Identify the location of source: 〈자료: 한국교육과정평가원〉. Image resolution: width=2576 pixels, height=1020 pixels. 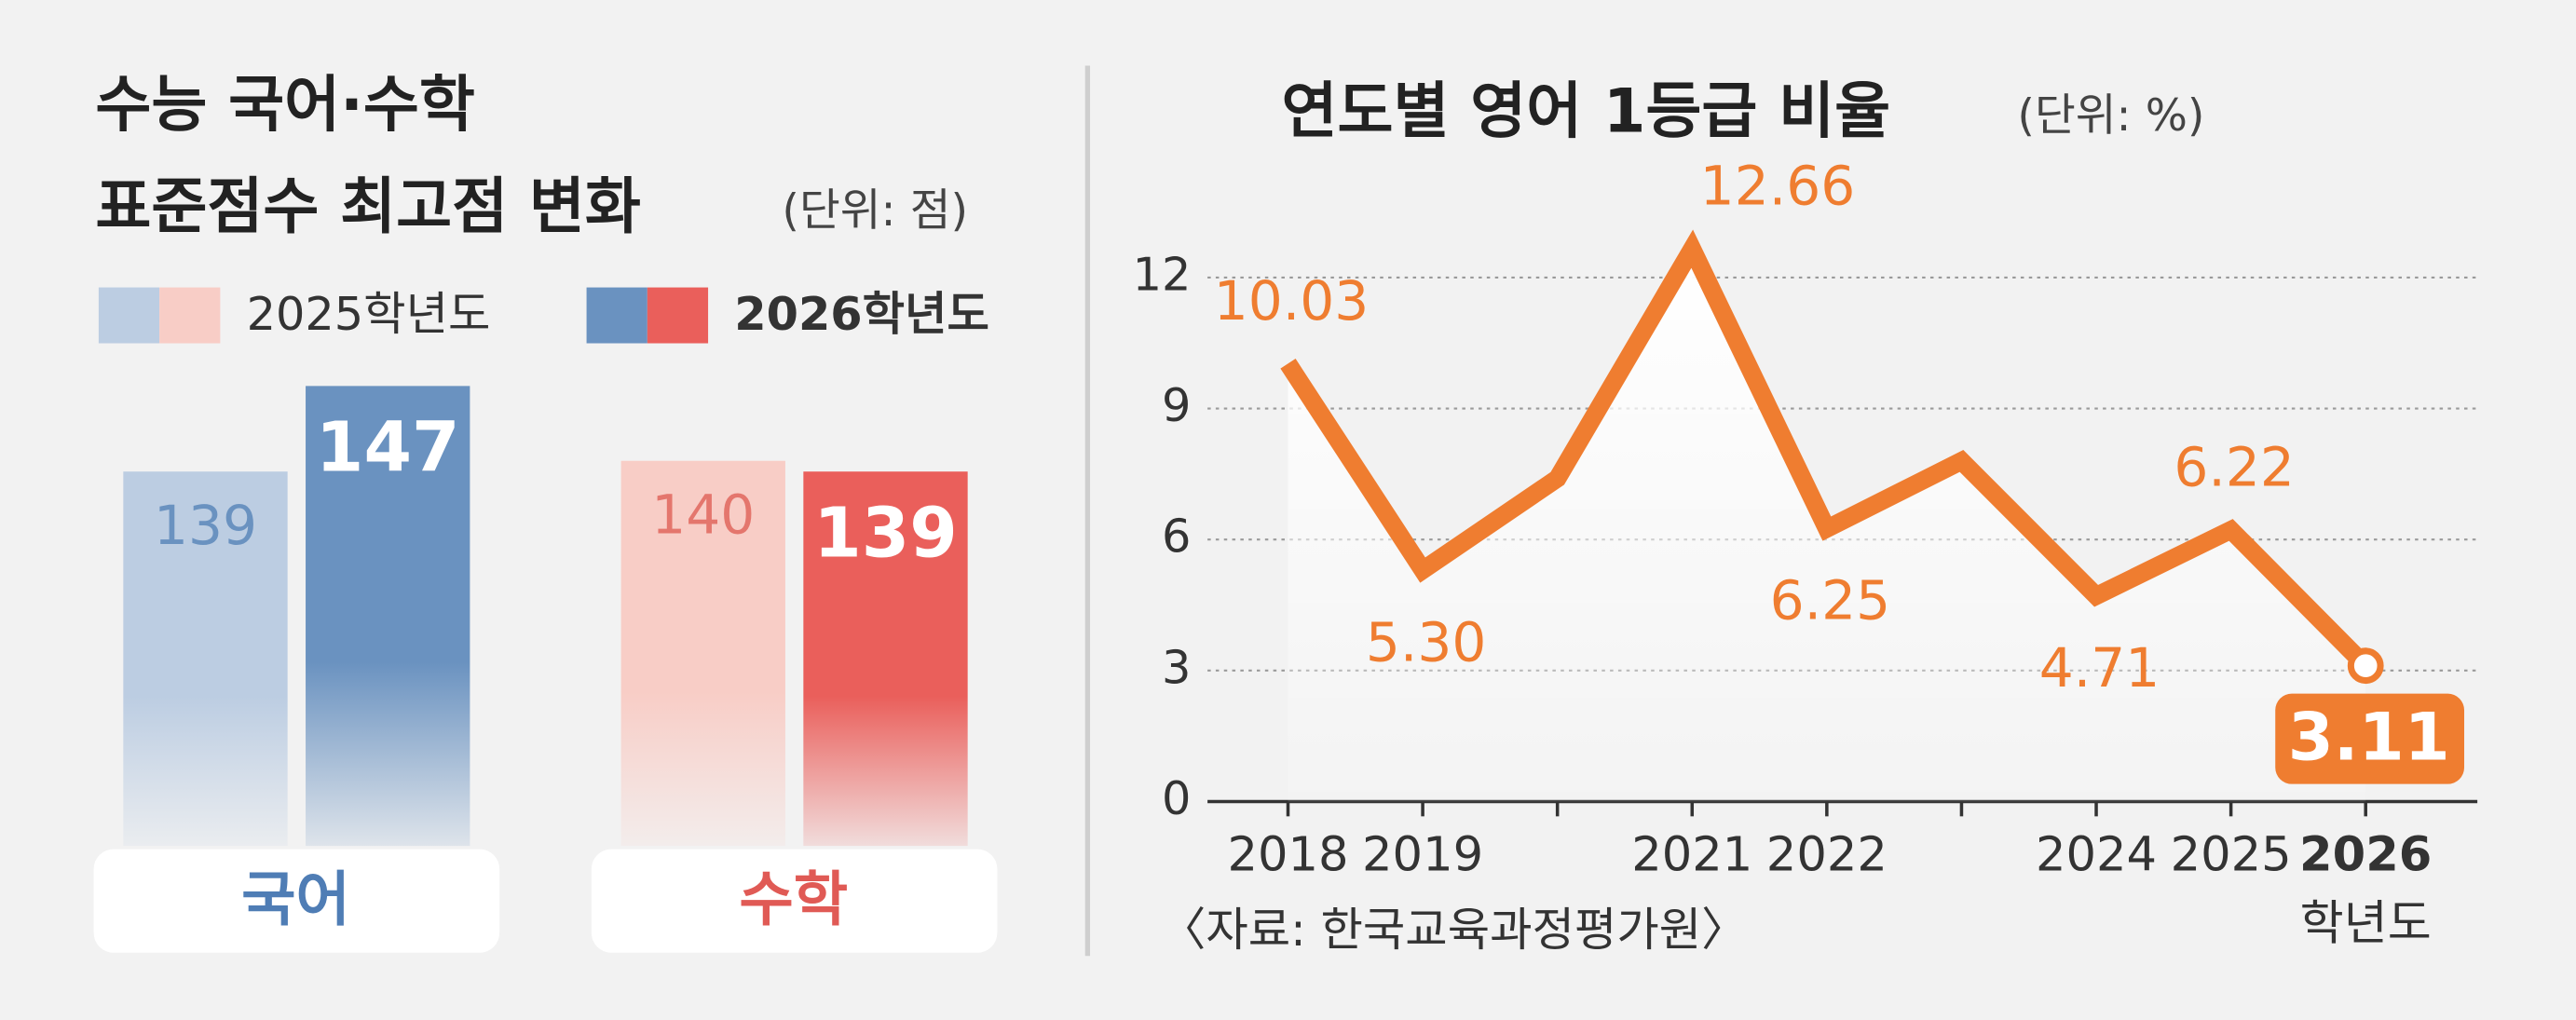
(1454, 930).